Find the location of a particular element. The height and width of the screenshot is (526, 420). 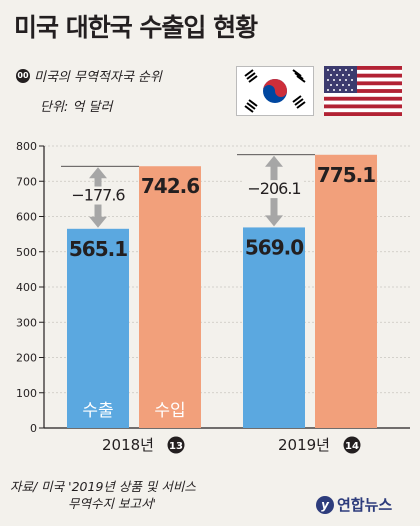

x-tick-label: 2018년 is located at coordinates (128, 445).